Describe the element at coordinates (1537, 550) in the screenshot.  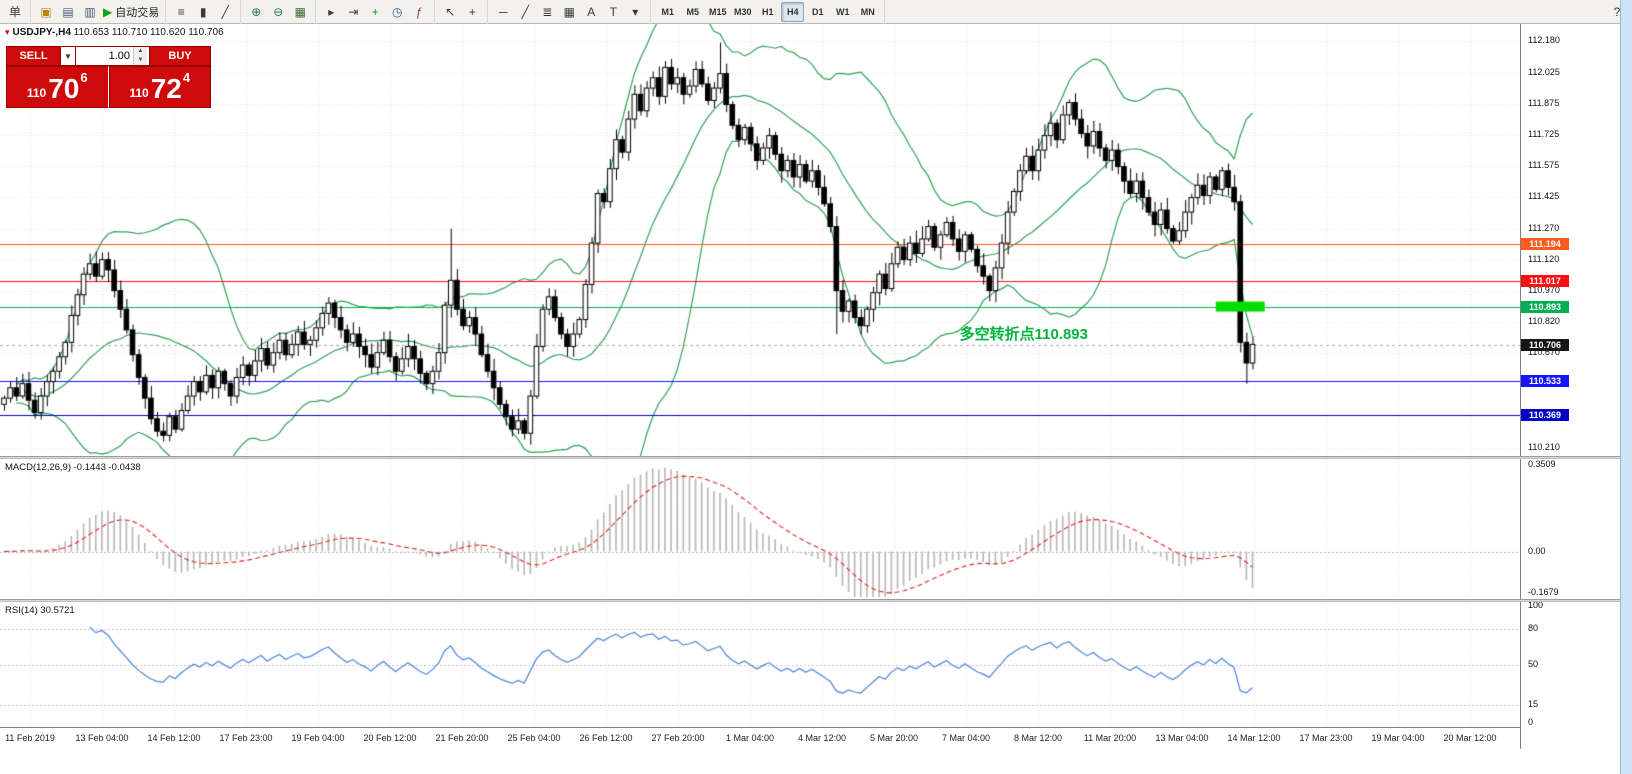
I see `macd-axis-label: 0.00` at that location.